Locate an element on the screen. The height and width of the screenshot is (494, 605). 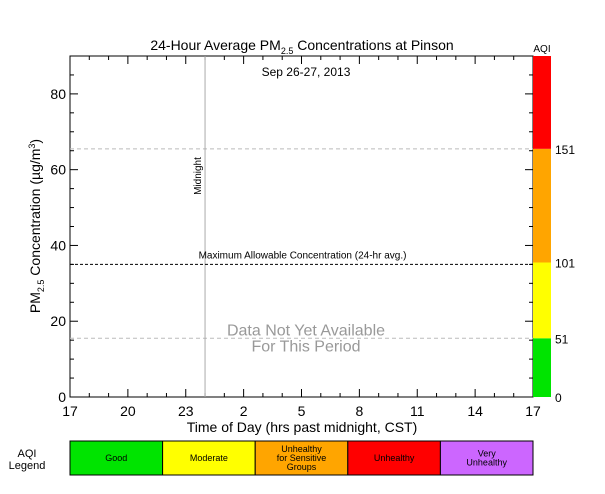
legend-label: for Sensitive is located at coordinates (302, 458).